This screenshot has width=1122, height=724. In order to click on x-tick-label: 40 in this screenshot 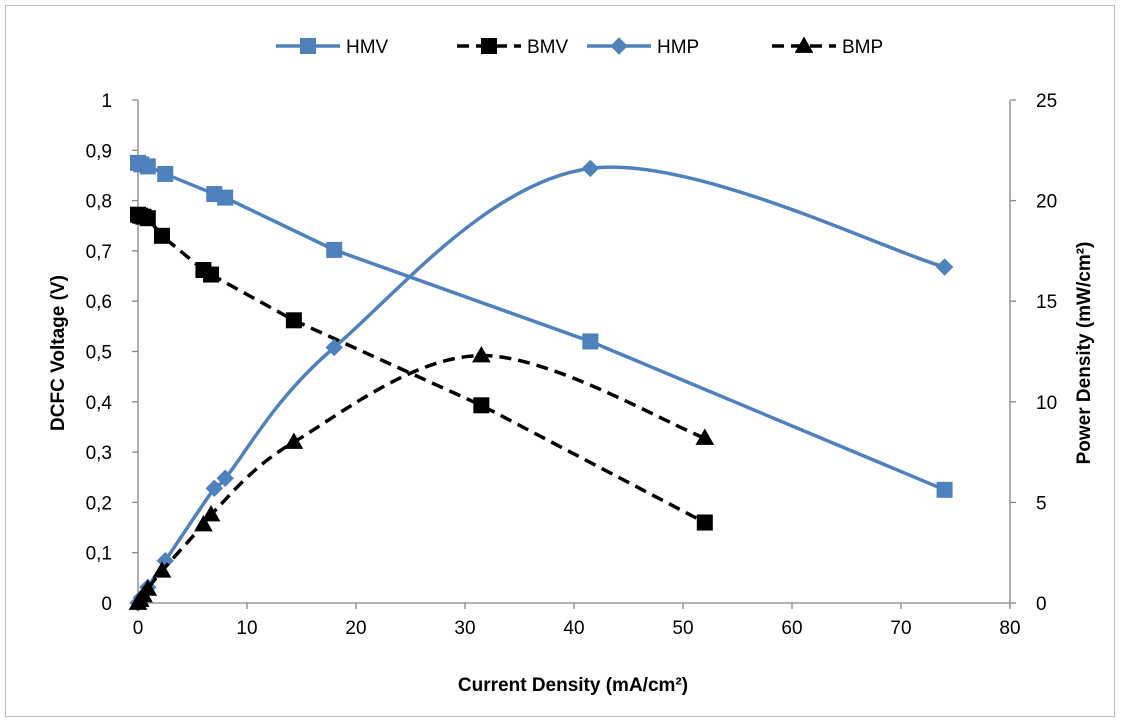, I will do `click(573, 628)`.